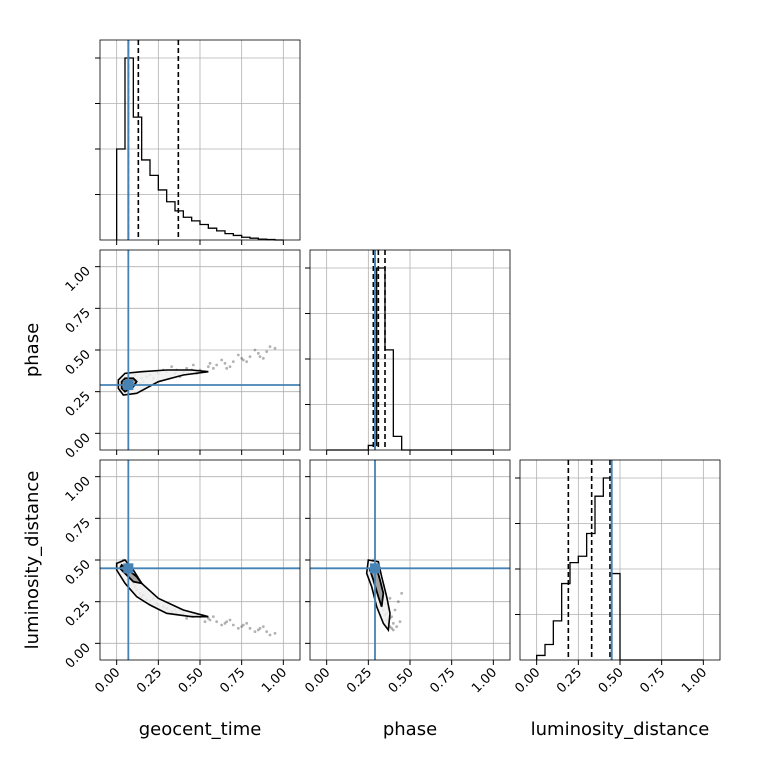 The width and height of the screenshot is (760, 760). I want to click on ylabel-luminosity_distance: luminosity_distance, so click(32, 560).